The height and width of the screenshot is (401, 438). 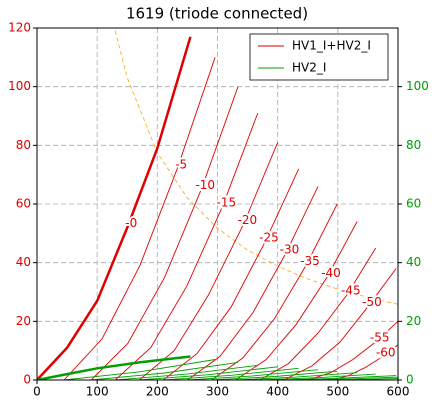 What do you see at coordinates (417, 86) in the screenshot?
I see `y2-tick-label: 100` at bounding box center [417, 86].